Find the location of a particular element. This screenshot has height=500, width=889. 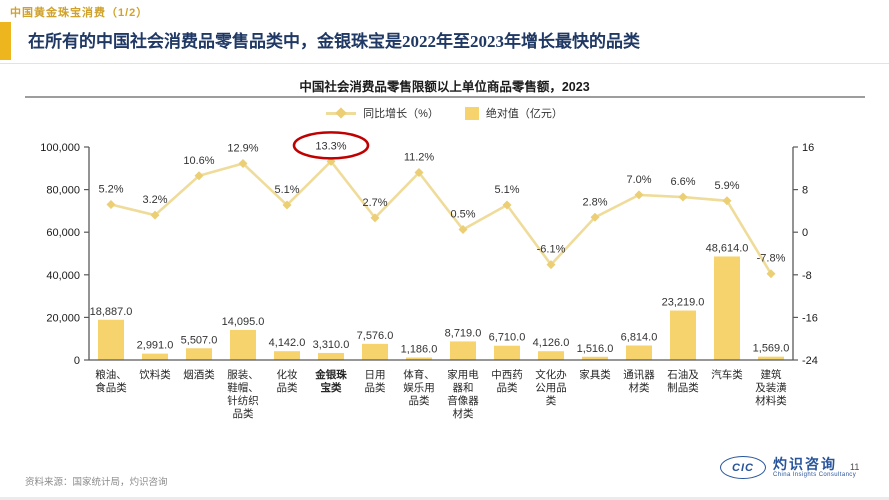

line-value-label: 5.2% is located at coordinates (110, 190).